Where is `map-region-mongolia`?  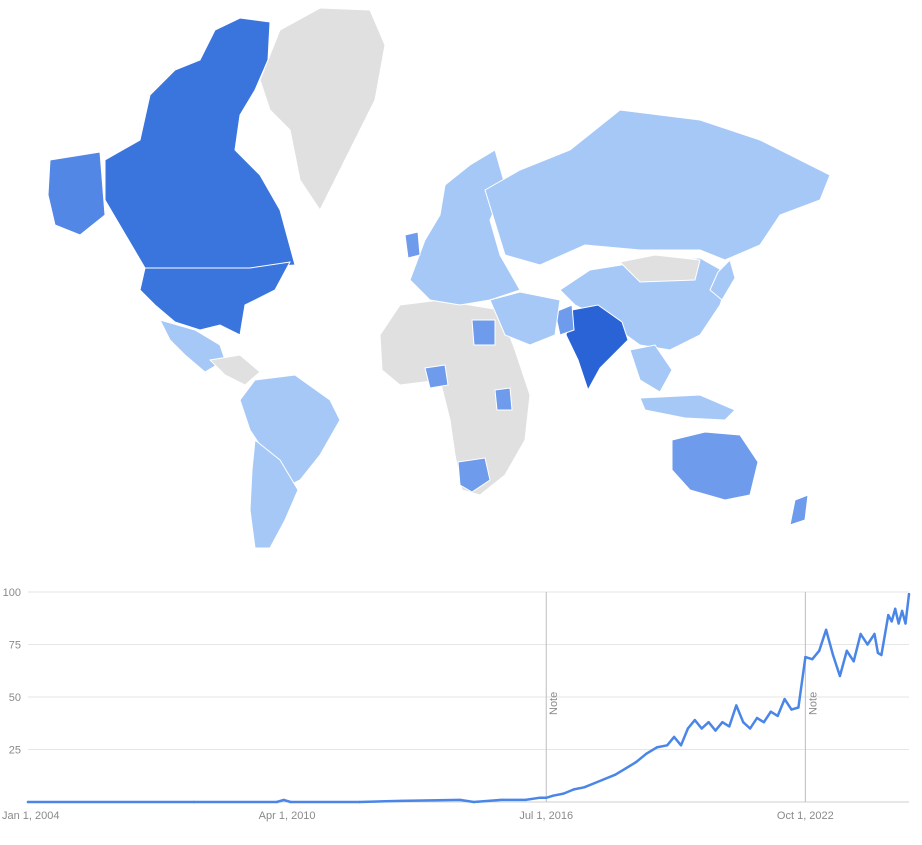 map-region-mongolia is located at coordinates (659, 268).